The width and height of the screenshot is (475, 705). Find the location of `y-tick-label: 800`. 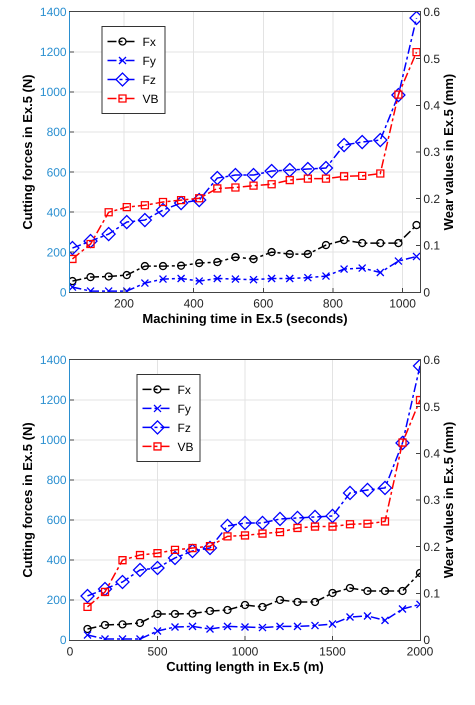

y-tick-label: 800 is located at coordinates (56, 480).